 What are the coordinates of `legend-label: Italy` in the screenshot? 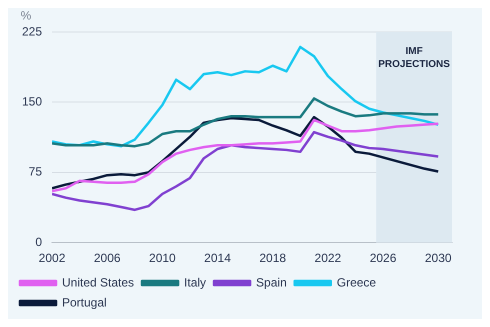 It's located at (195, 282).